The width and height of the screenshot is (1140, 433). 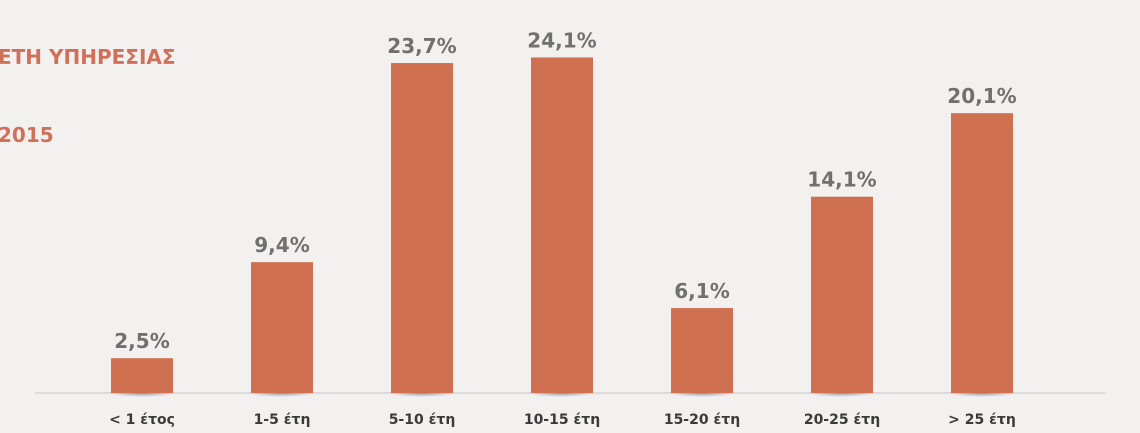 I want to click on category-tick-label: < 1 έτος, so click(x=142, y=420).